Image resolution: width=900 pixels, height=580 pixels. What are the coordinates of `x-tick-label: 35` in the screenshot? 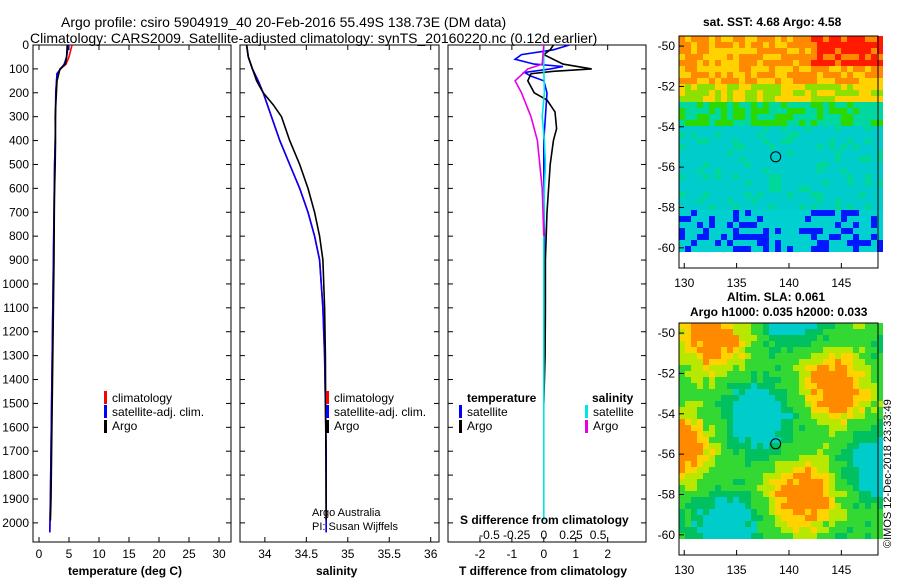 It's located at (348, 554).